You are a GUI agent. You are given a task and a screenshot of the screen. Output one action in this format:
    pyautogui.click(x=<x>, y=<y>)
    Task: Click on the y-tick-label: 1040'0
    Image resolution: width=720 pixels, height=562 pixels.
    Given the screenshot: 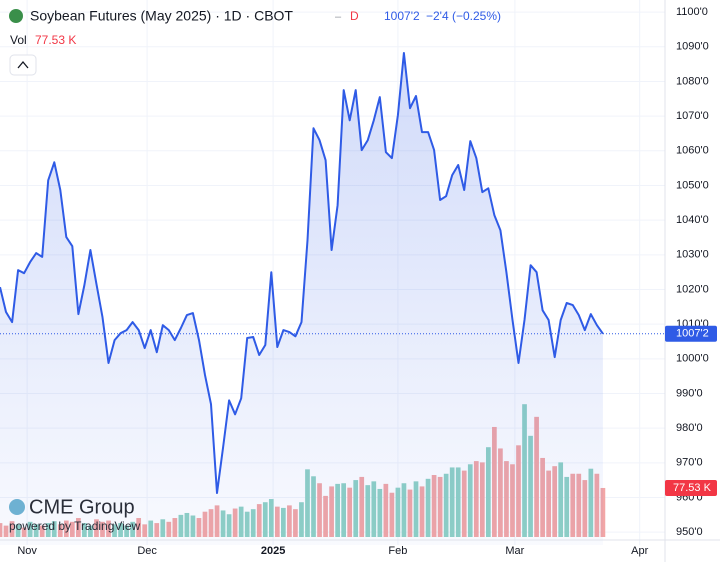 What is the action you would take?
    pyautogui.click(x=692, y=220)
    